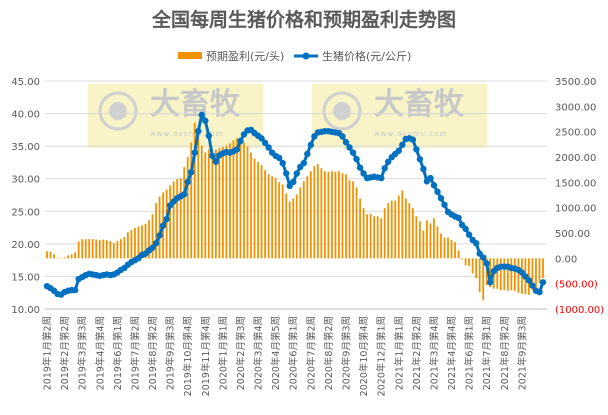 This screenshot has width=608, height=415. Describe the element at coordinates (364, 356) in the screenshot. I see `x-tick-label: 2020年10月第4周` at that location.